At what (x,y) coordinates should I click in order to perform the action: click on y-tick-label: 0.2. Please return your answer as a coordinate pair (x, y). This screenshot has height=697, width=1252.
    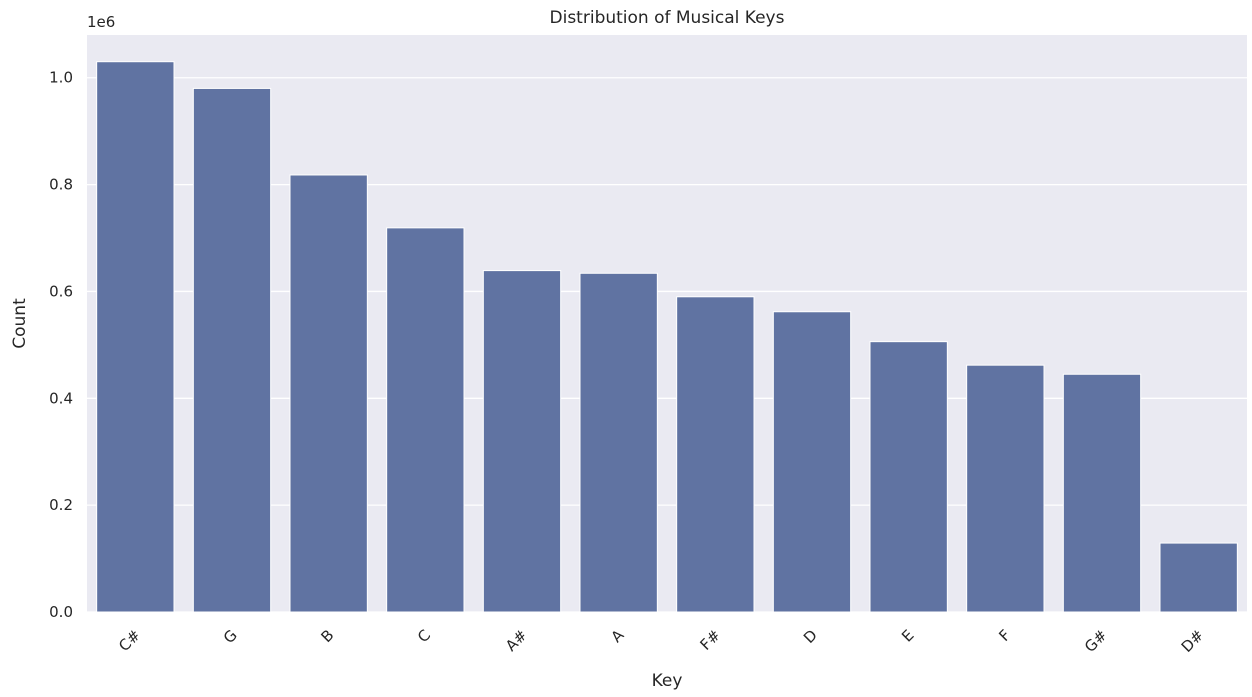
    Looking at the image, I should click on (61, 505).